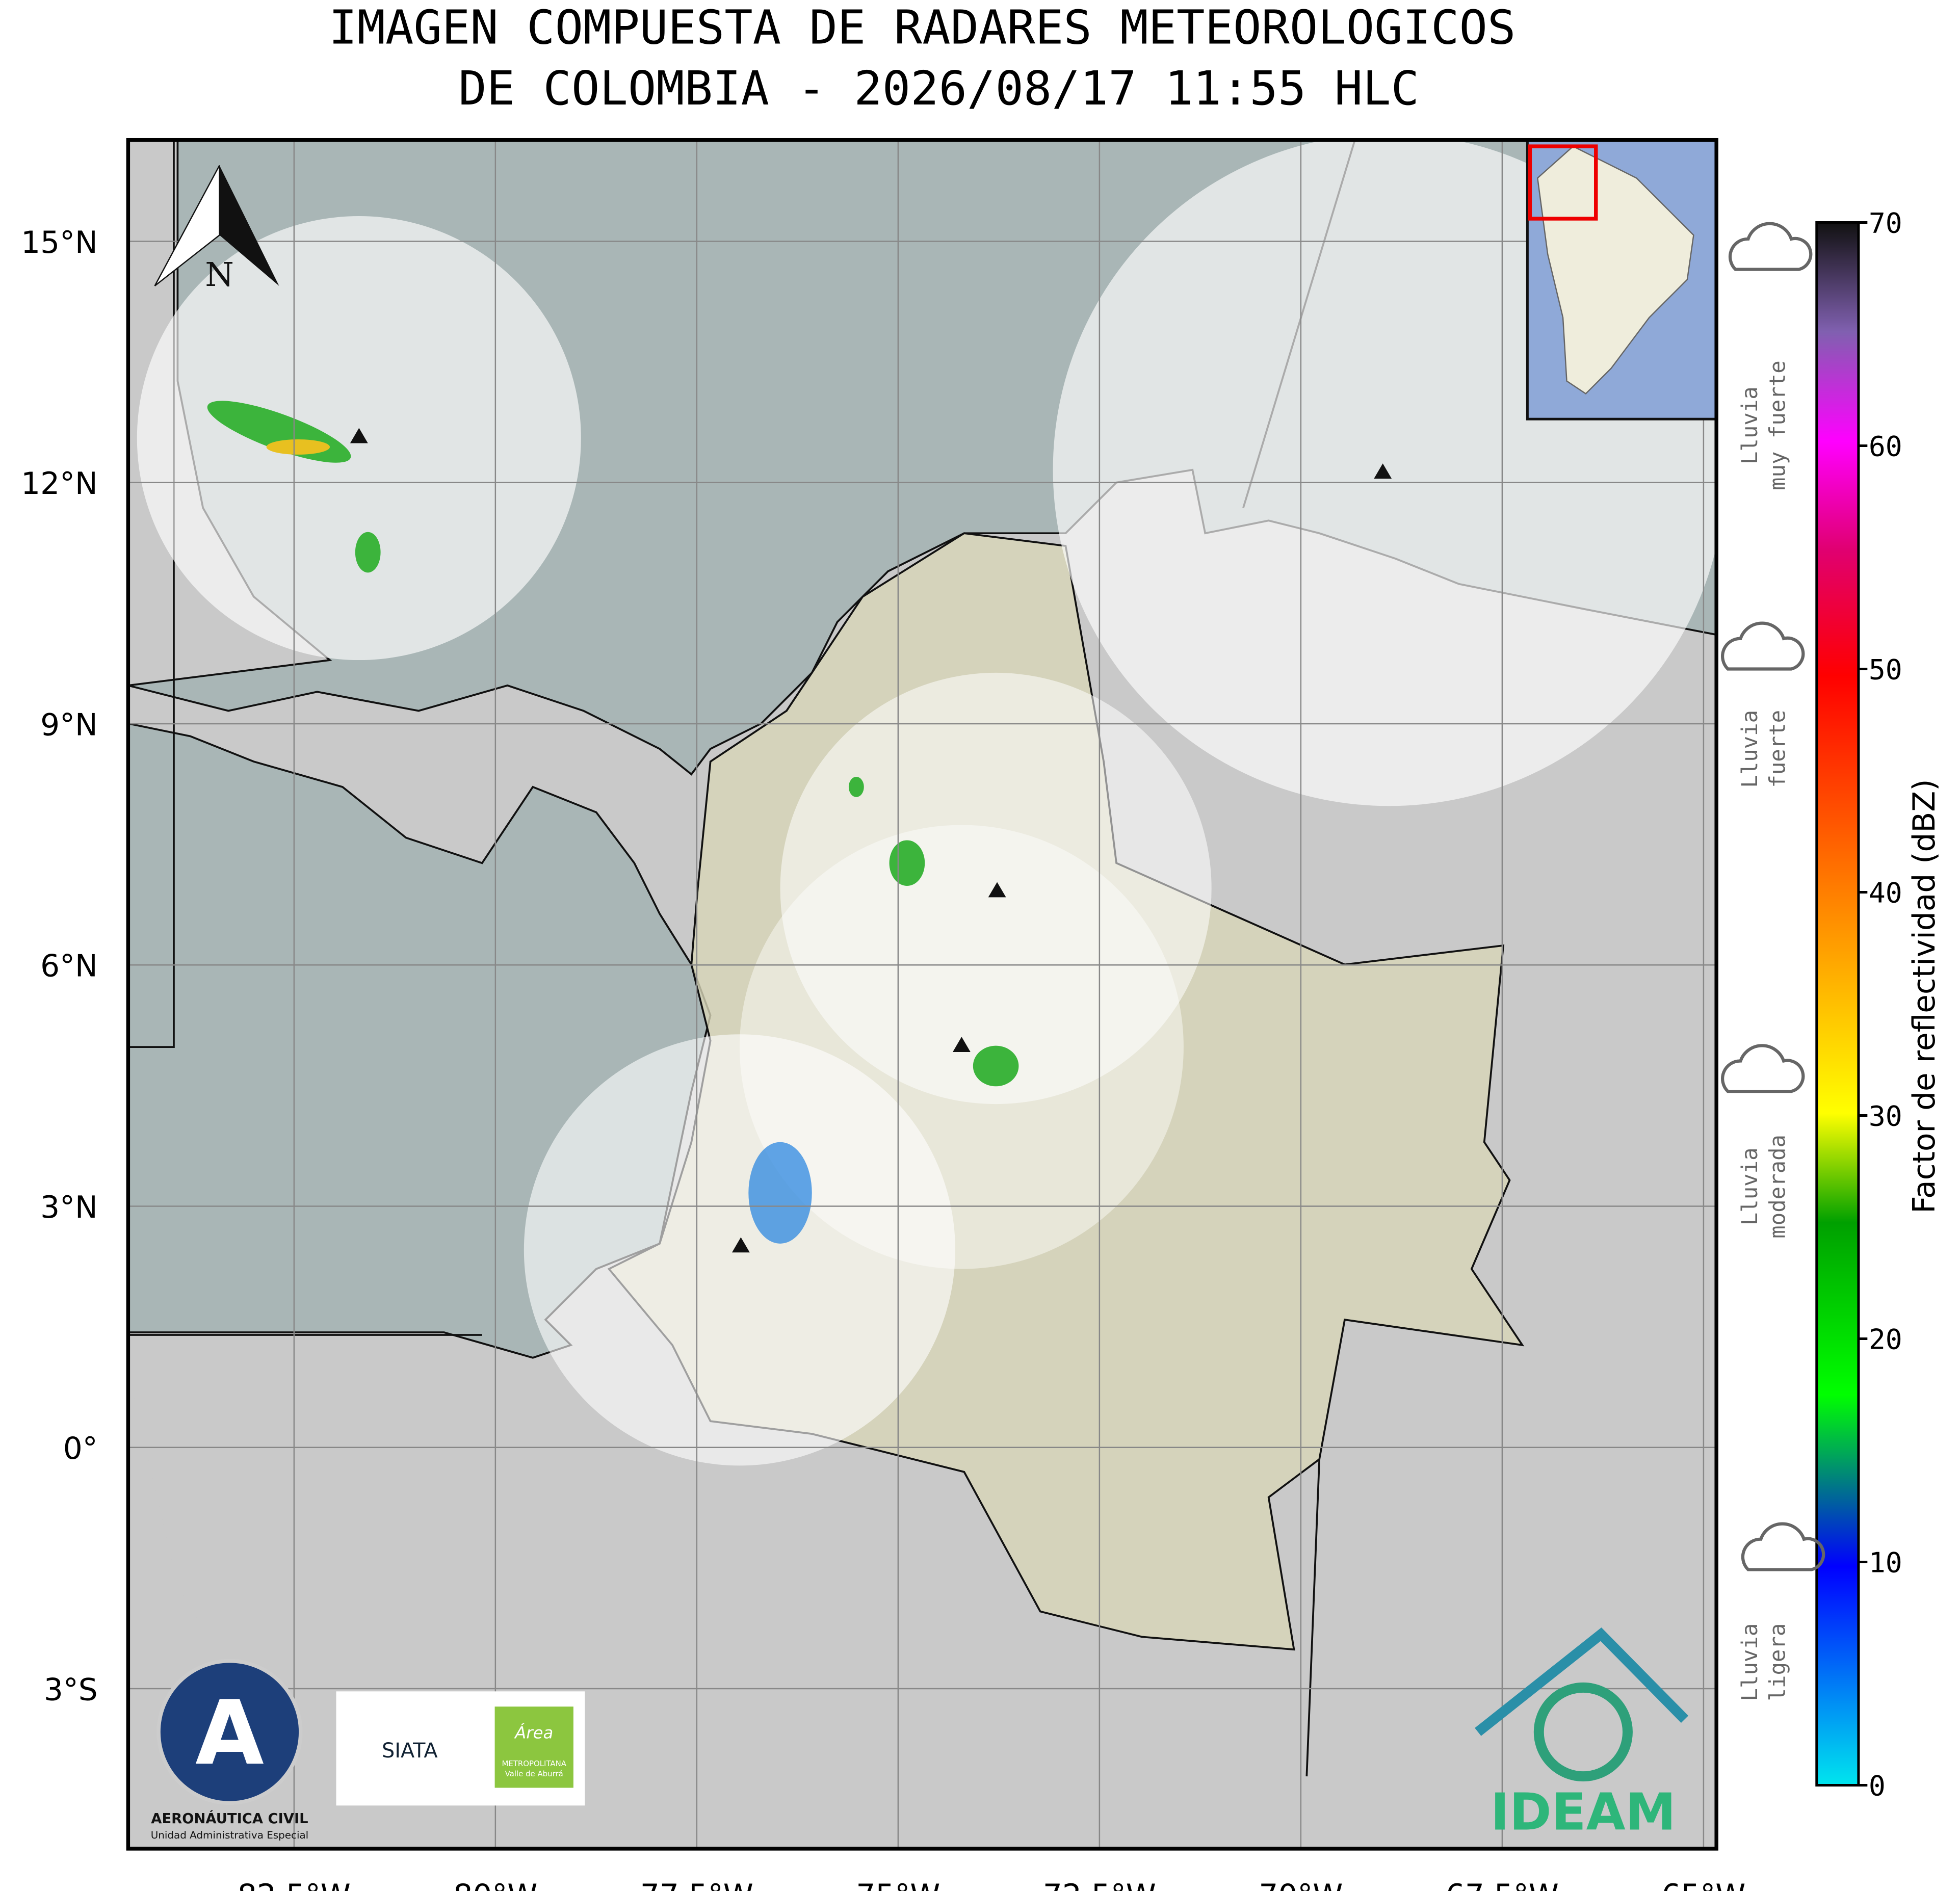 The width and height of the screenshot is (1960, 1891). I want to click on x-tick-label: 75°W, so click(898, 1884).